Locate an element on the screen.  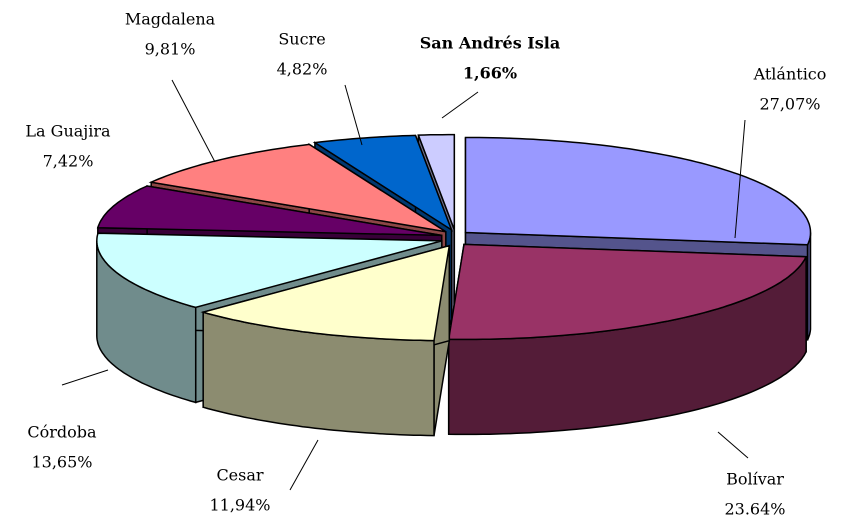
value-label: 4,82% is located at coordinates (302, 69).